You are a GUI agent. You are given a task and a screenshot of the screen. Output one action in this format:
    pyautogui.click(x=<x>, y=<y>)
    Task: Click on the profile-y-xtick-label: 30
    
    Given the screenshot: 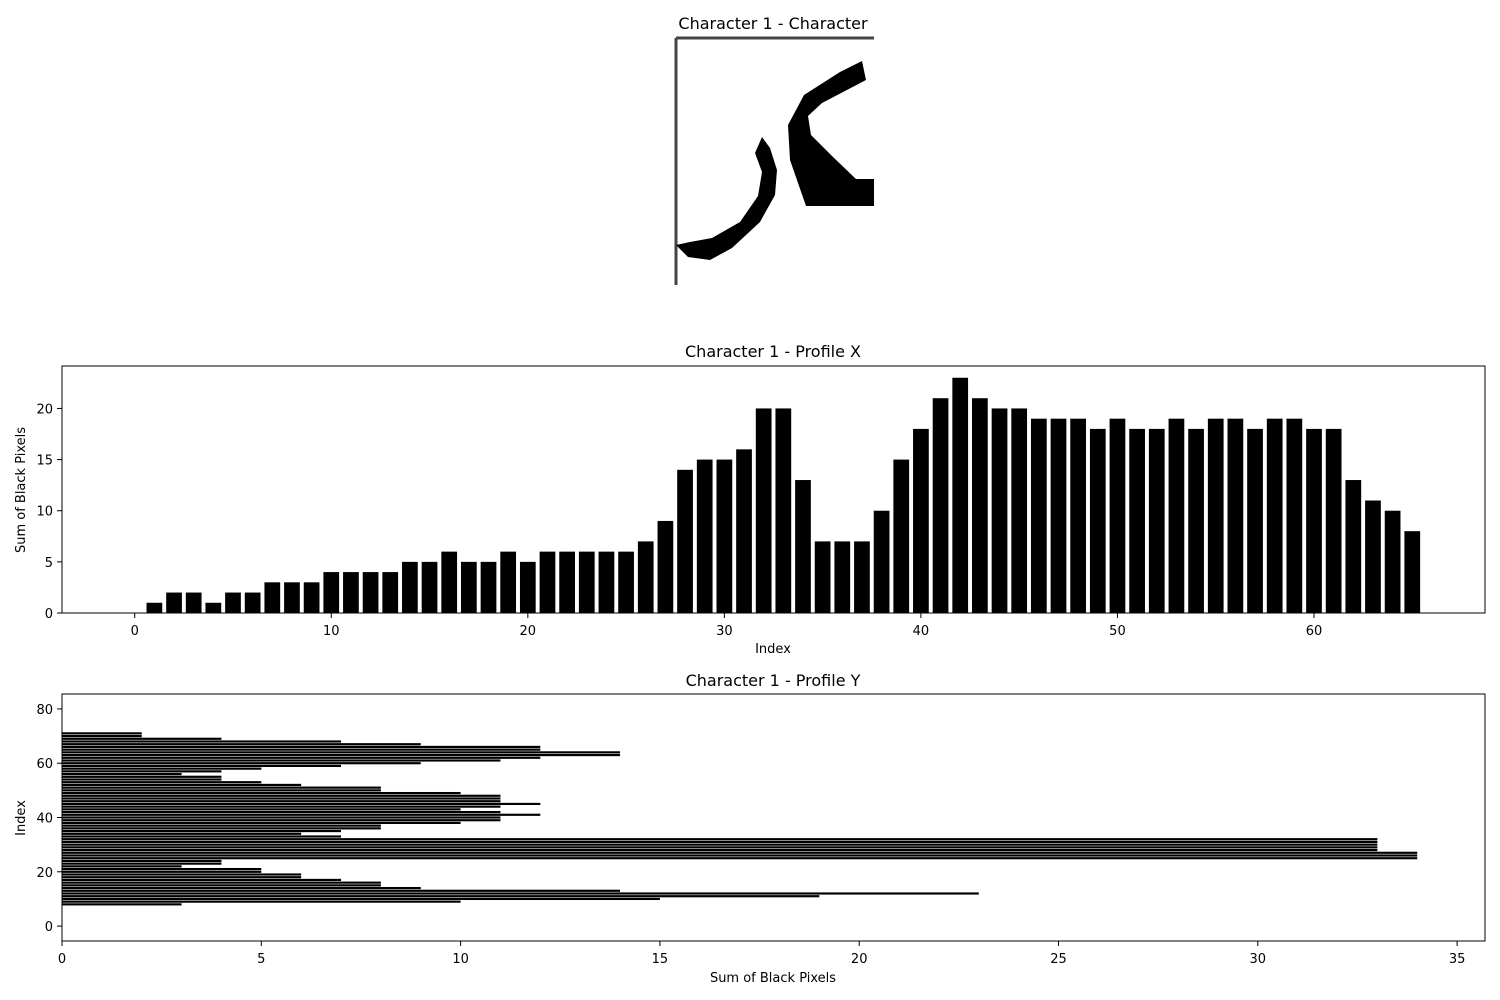 What is the action you would take?
    pyautogui.click(x=1258, y=959)
    